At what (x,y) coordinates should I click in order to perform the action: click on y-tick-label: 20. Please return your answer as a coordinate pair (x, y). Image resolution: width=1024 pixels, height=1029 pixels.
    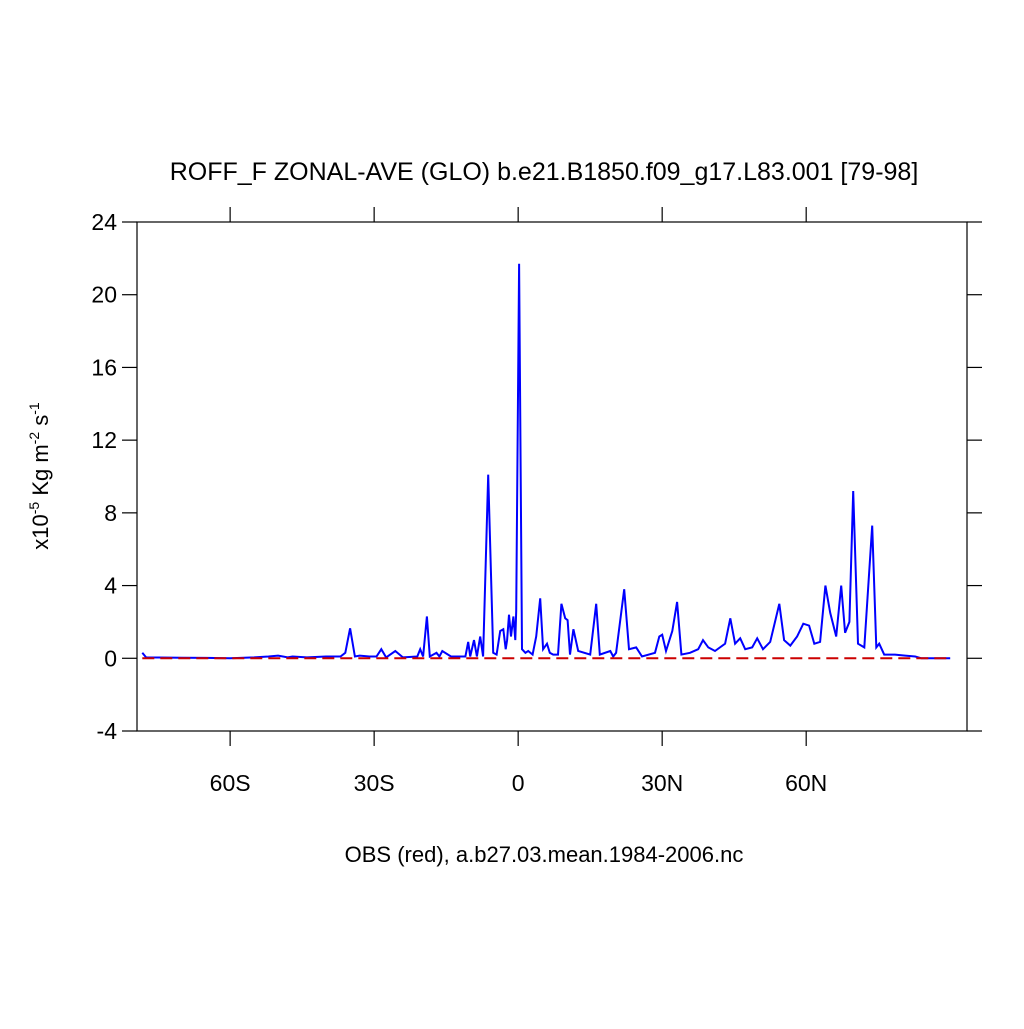
    Looking at the image, I should click on (104, 295).